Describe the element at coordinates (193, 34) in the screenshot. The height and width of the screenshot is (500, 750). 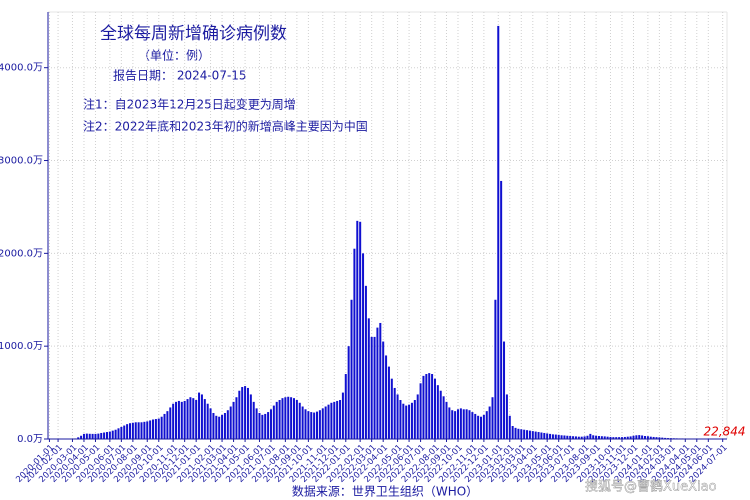
I see `chart-title: 全球每周新增确诊病例数` at that location.